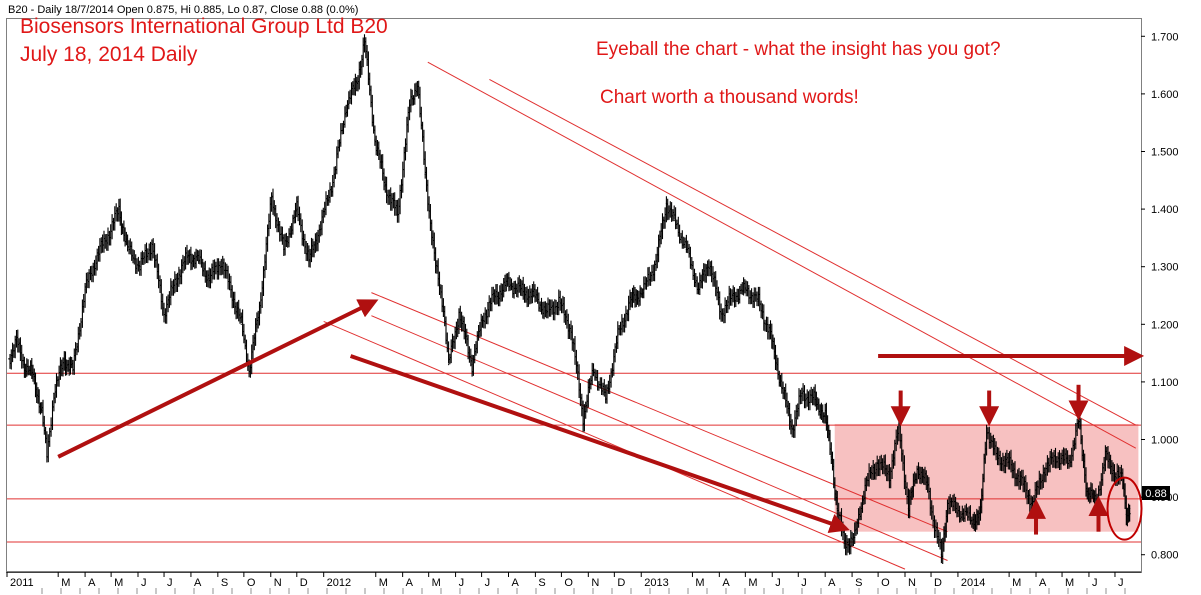 Image resolution: width=1201 pixels, height=595 pixels. What do you see at coordinates (1165, 325) in the screenshot?
I see `y-tick-label: 1.200` at bounding box center [1165, 325].